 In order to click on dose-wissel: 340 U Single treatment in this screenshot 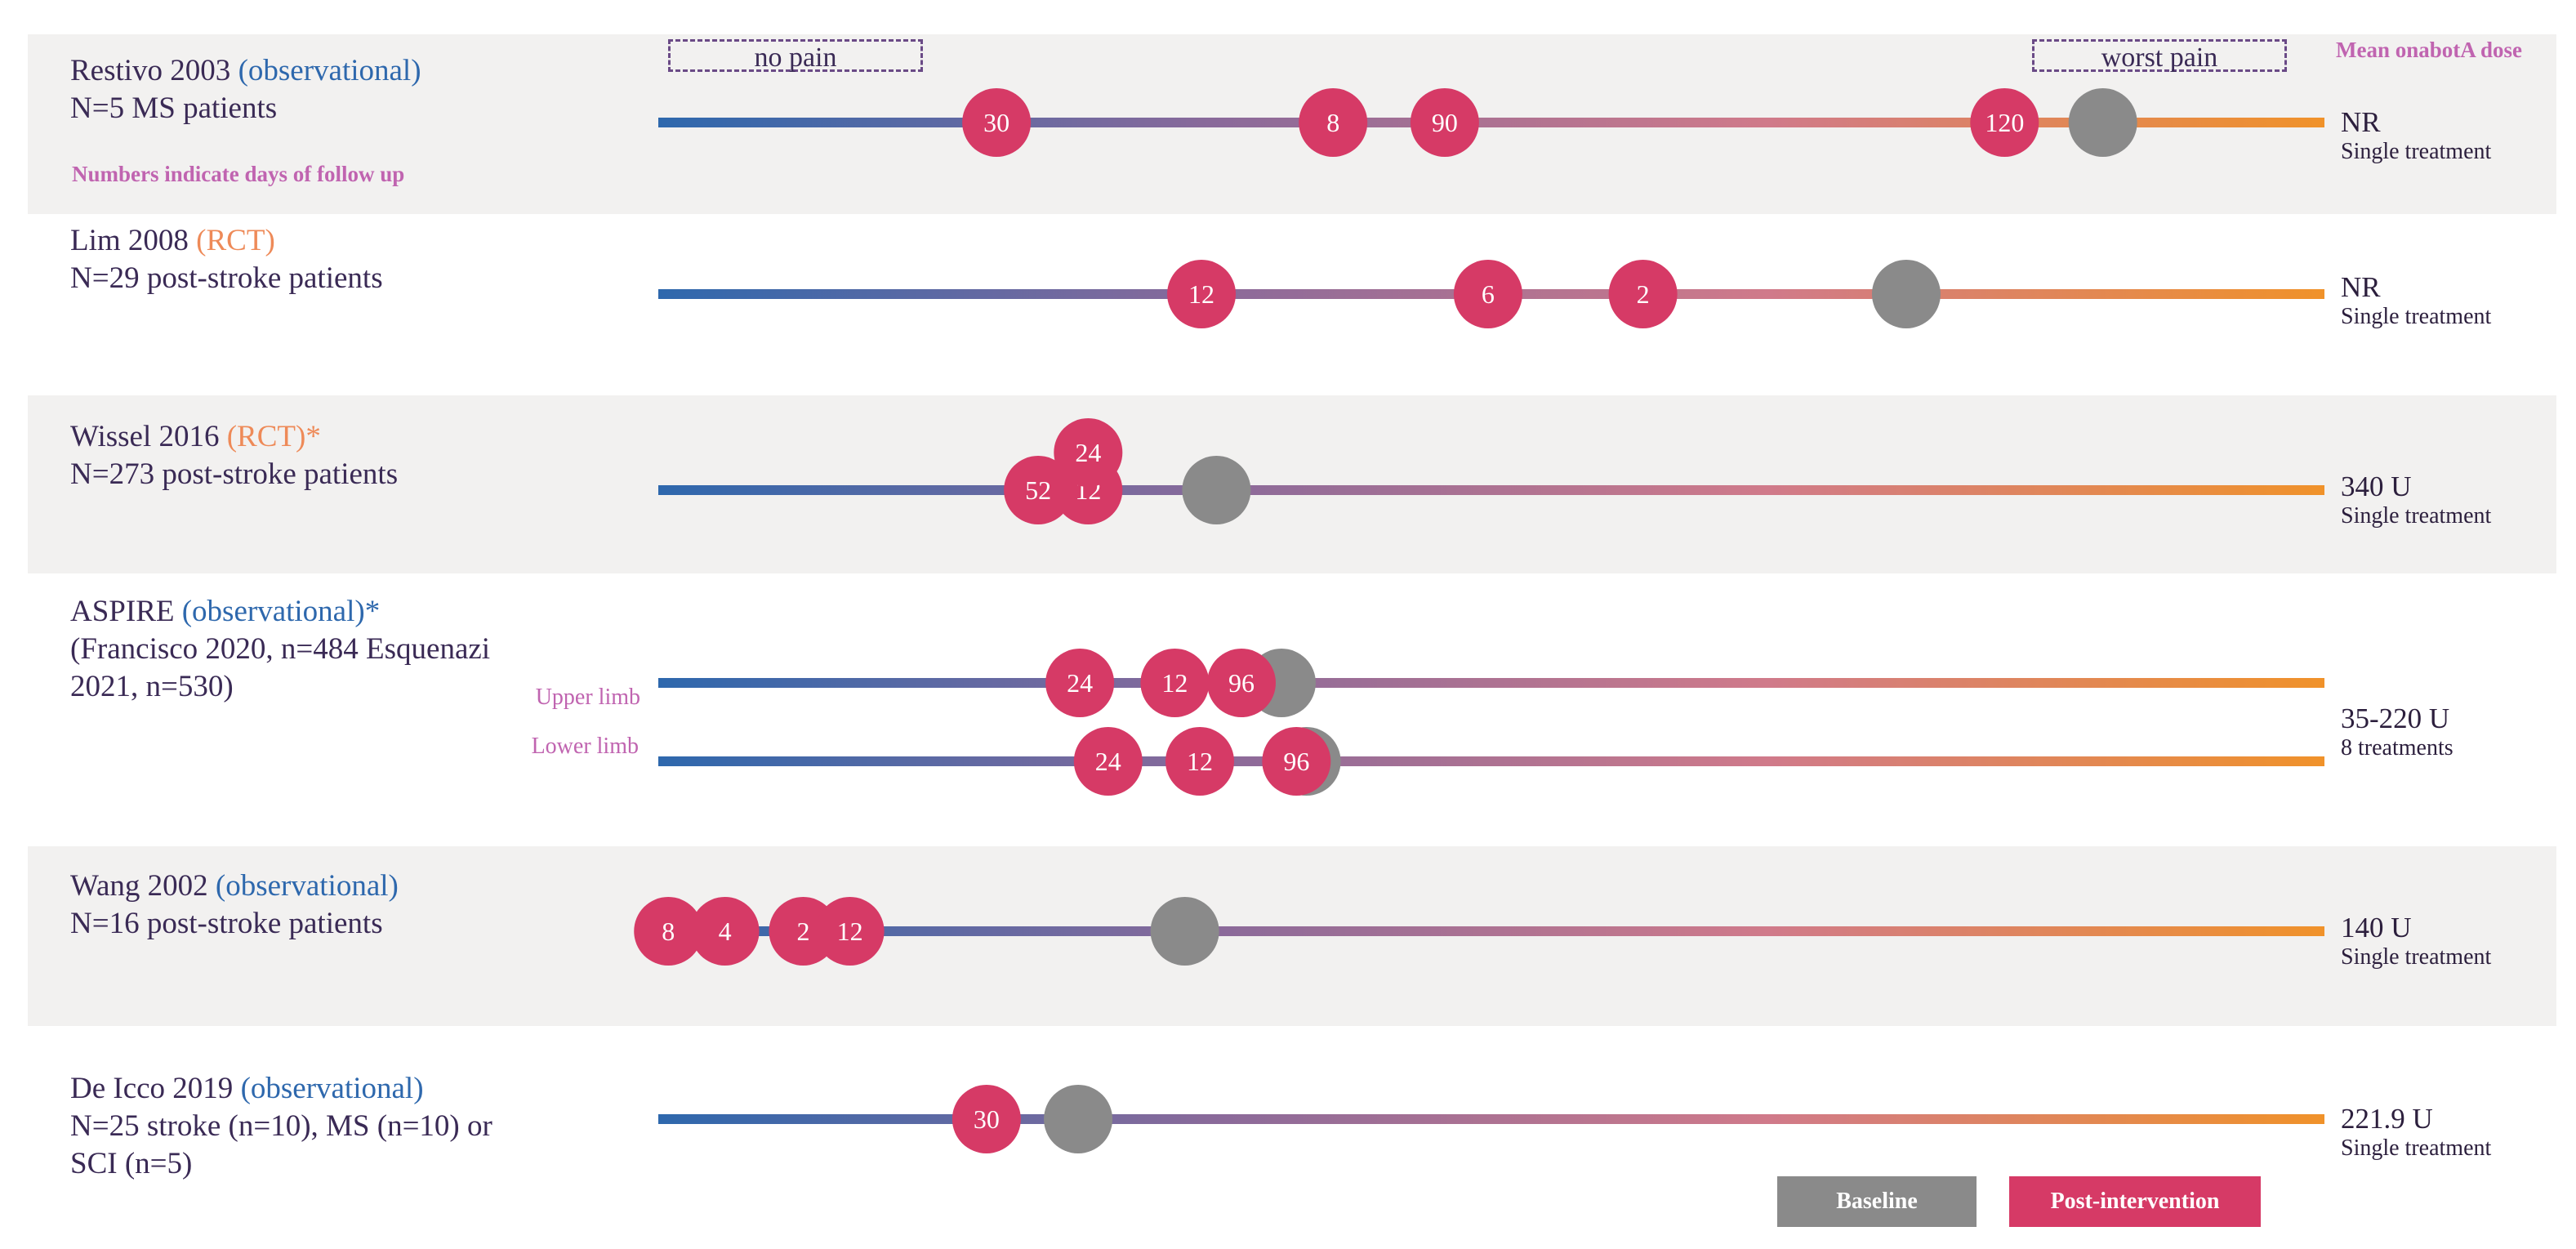, I will do `click(2416, 500)`.